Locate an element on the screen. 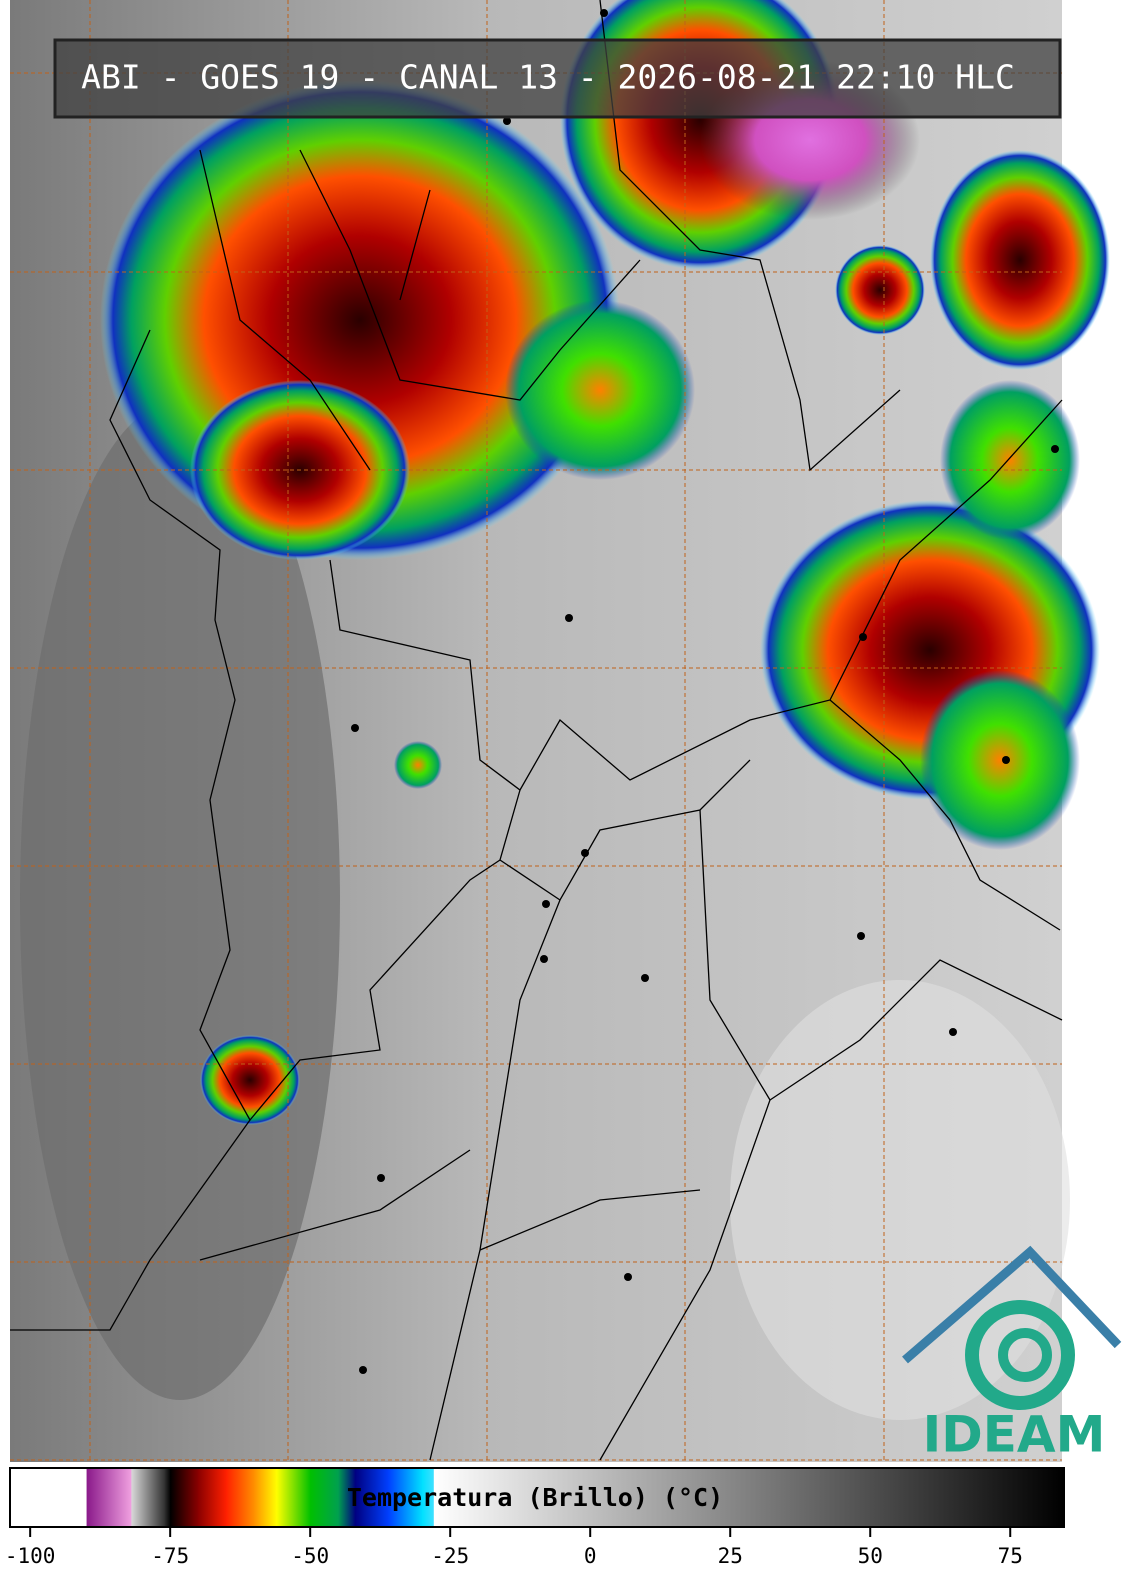  tick-label: 0 is located at coordinates (590, 1556).